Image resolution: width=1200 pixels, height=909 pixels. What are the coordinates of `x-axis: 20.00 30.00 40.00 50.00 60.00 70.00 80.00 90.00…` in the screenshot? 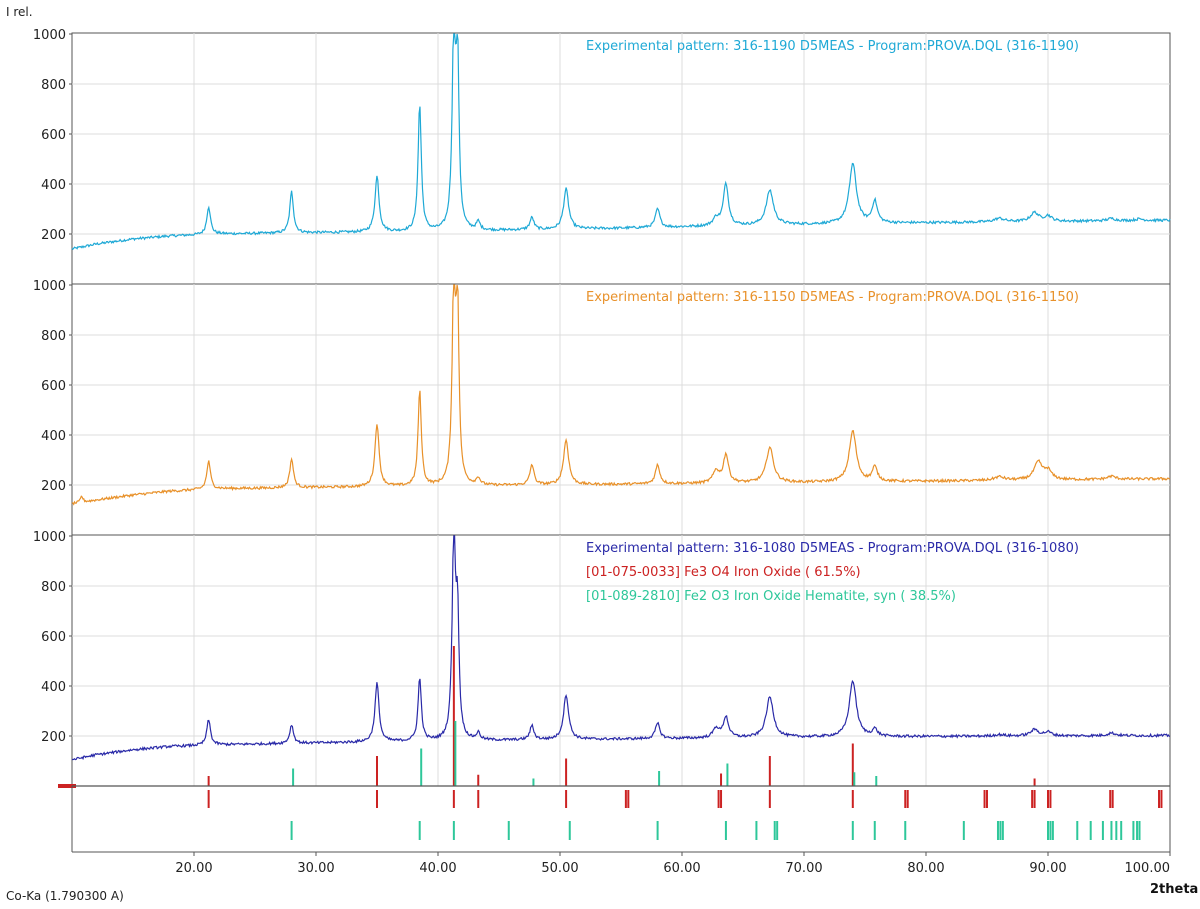 It's located at (673, 864).